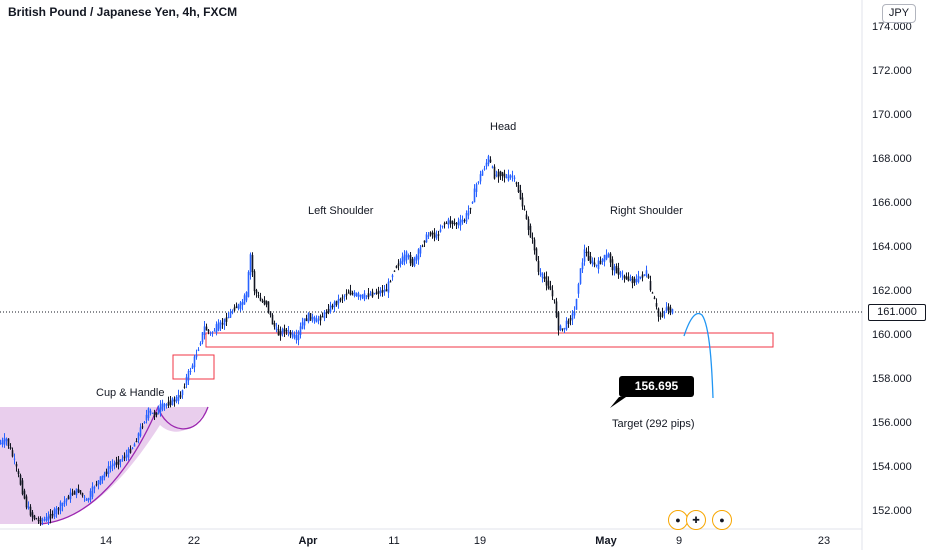 This screenshot has width=932, height=550. I want to click on breakout-zone, so click(193, 367).